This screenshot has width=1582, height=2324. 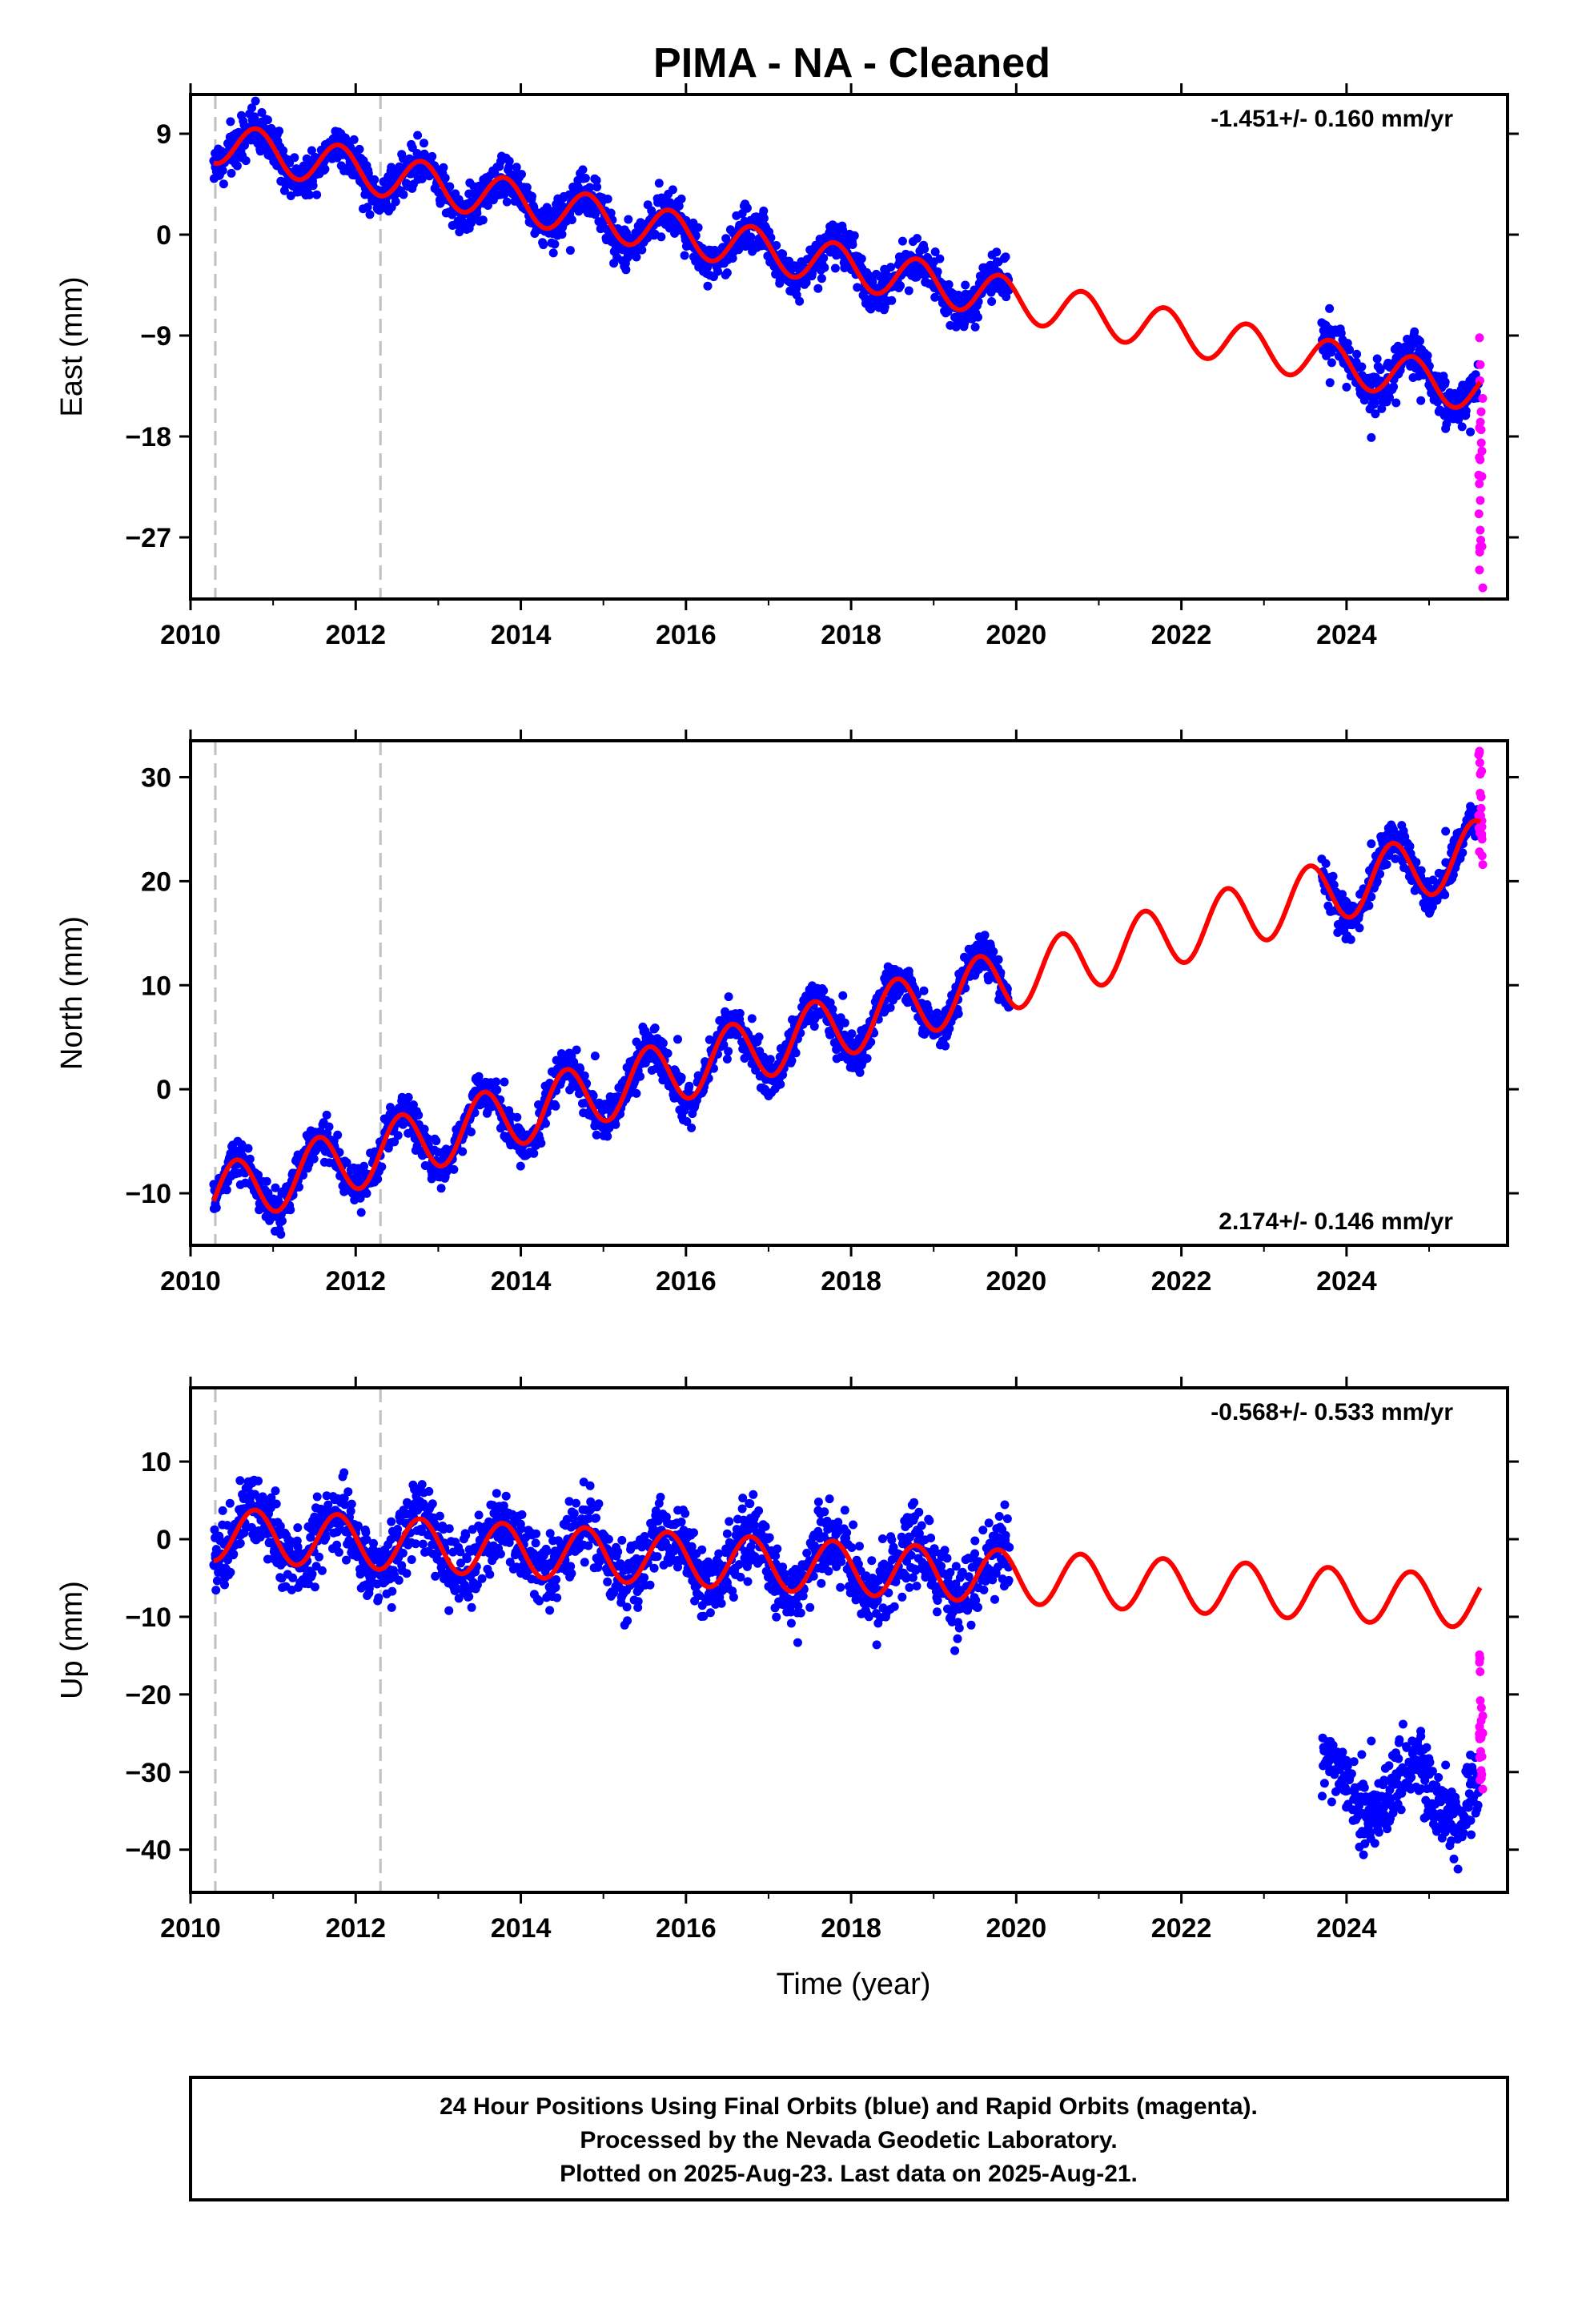 What do you see at coordinates (1346, 635) in the screenshot?
I see `x-tick-label: 2024` at bounding box center [1346, 635].